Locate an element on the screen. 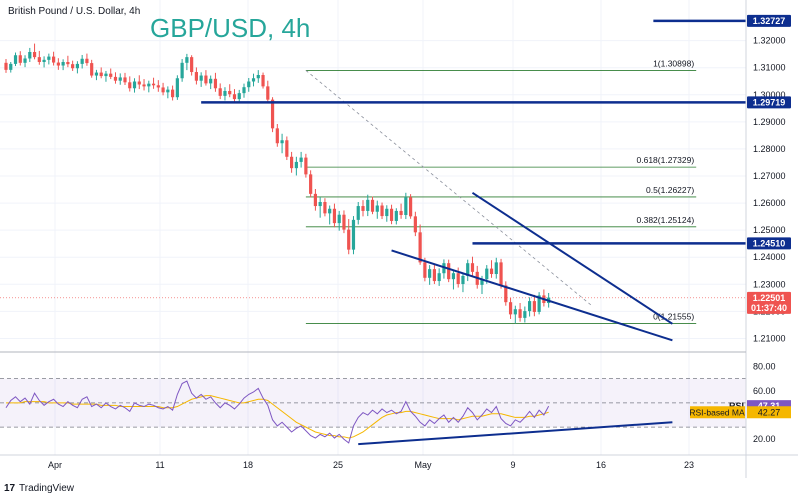 The image size is (798, 497). time-axis: Apr 11 18 25 May 9 16 23 is located at coordinates (371, 465).